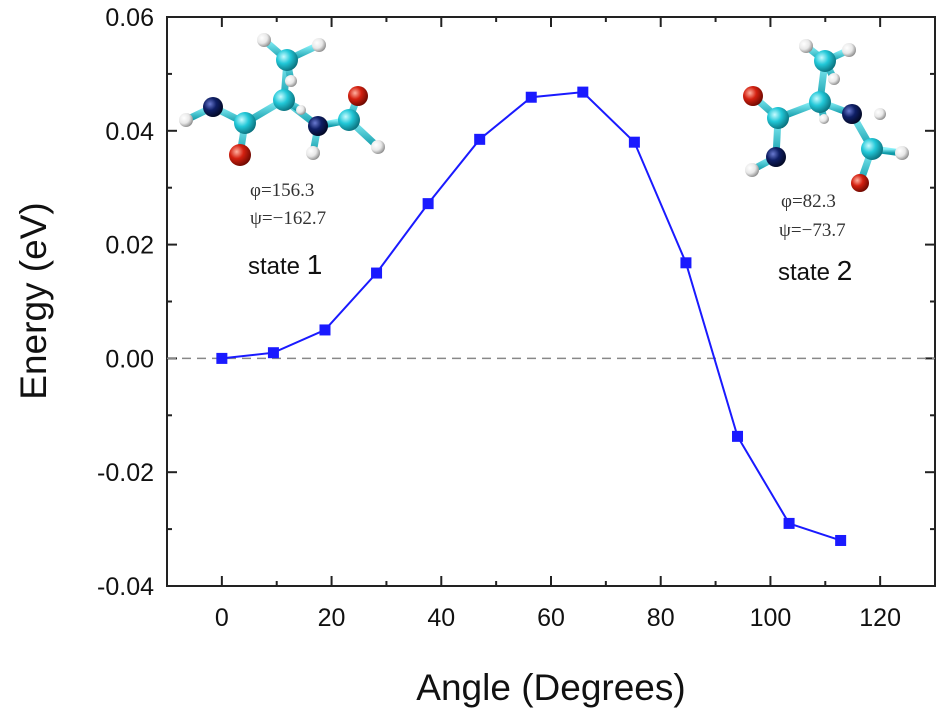  What do you see at coordinates (880, 618) in the screenshot?
I see `x-tick-label: 120` at bounding box center [880, 618].